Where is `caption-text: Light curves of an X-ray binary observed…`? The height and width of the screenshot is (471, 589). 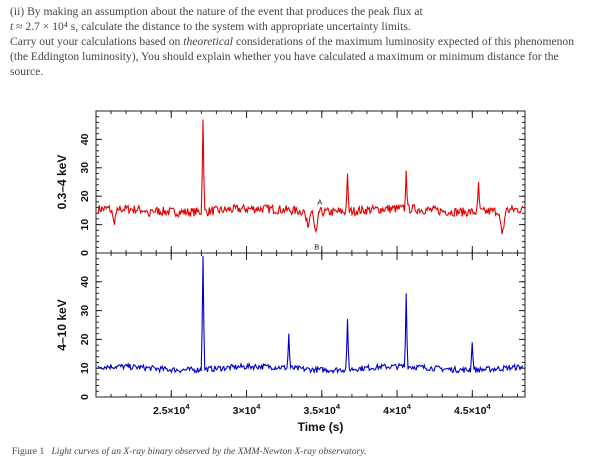 caption-text: Light curves of an X-ray binary observed… is located at coordinates (209, 451).